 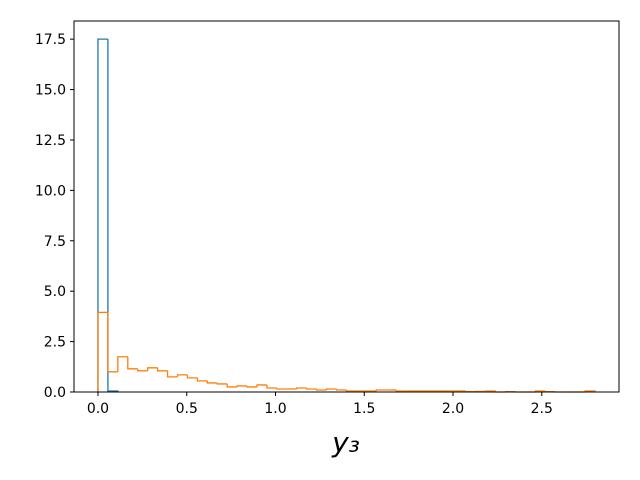 What do you see at coordinates (453, 409) in the screenshot?
I see `x-tick-label: 2.0` at bounding box center [453, 409].